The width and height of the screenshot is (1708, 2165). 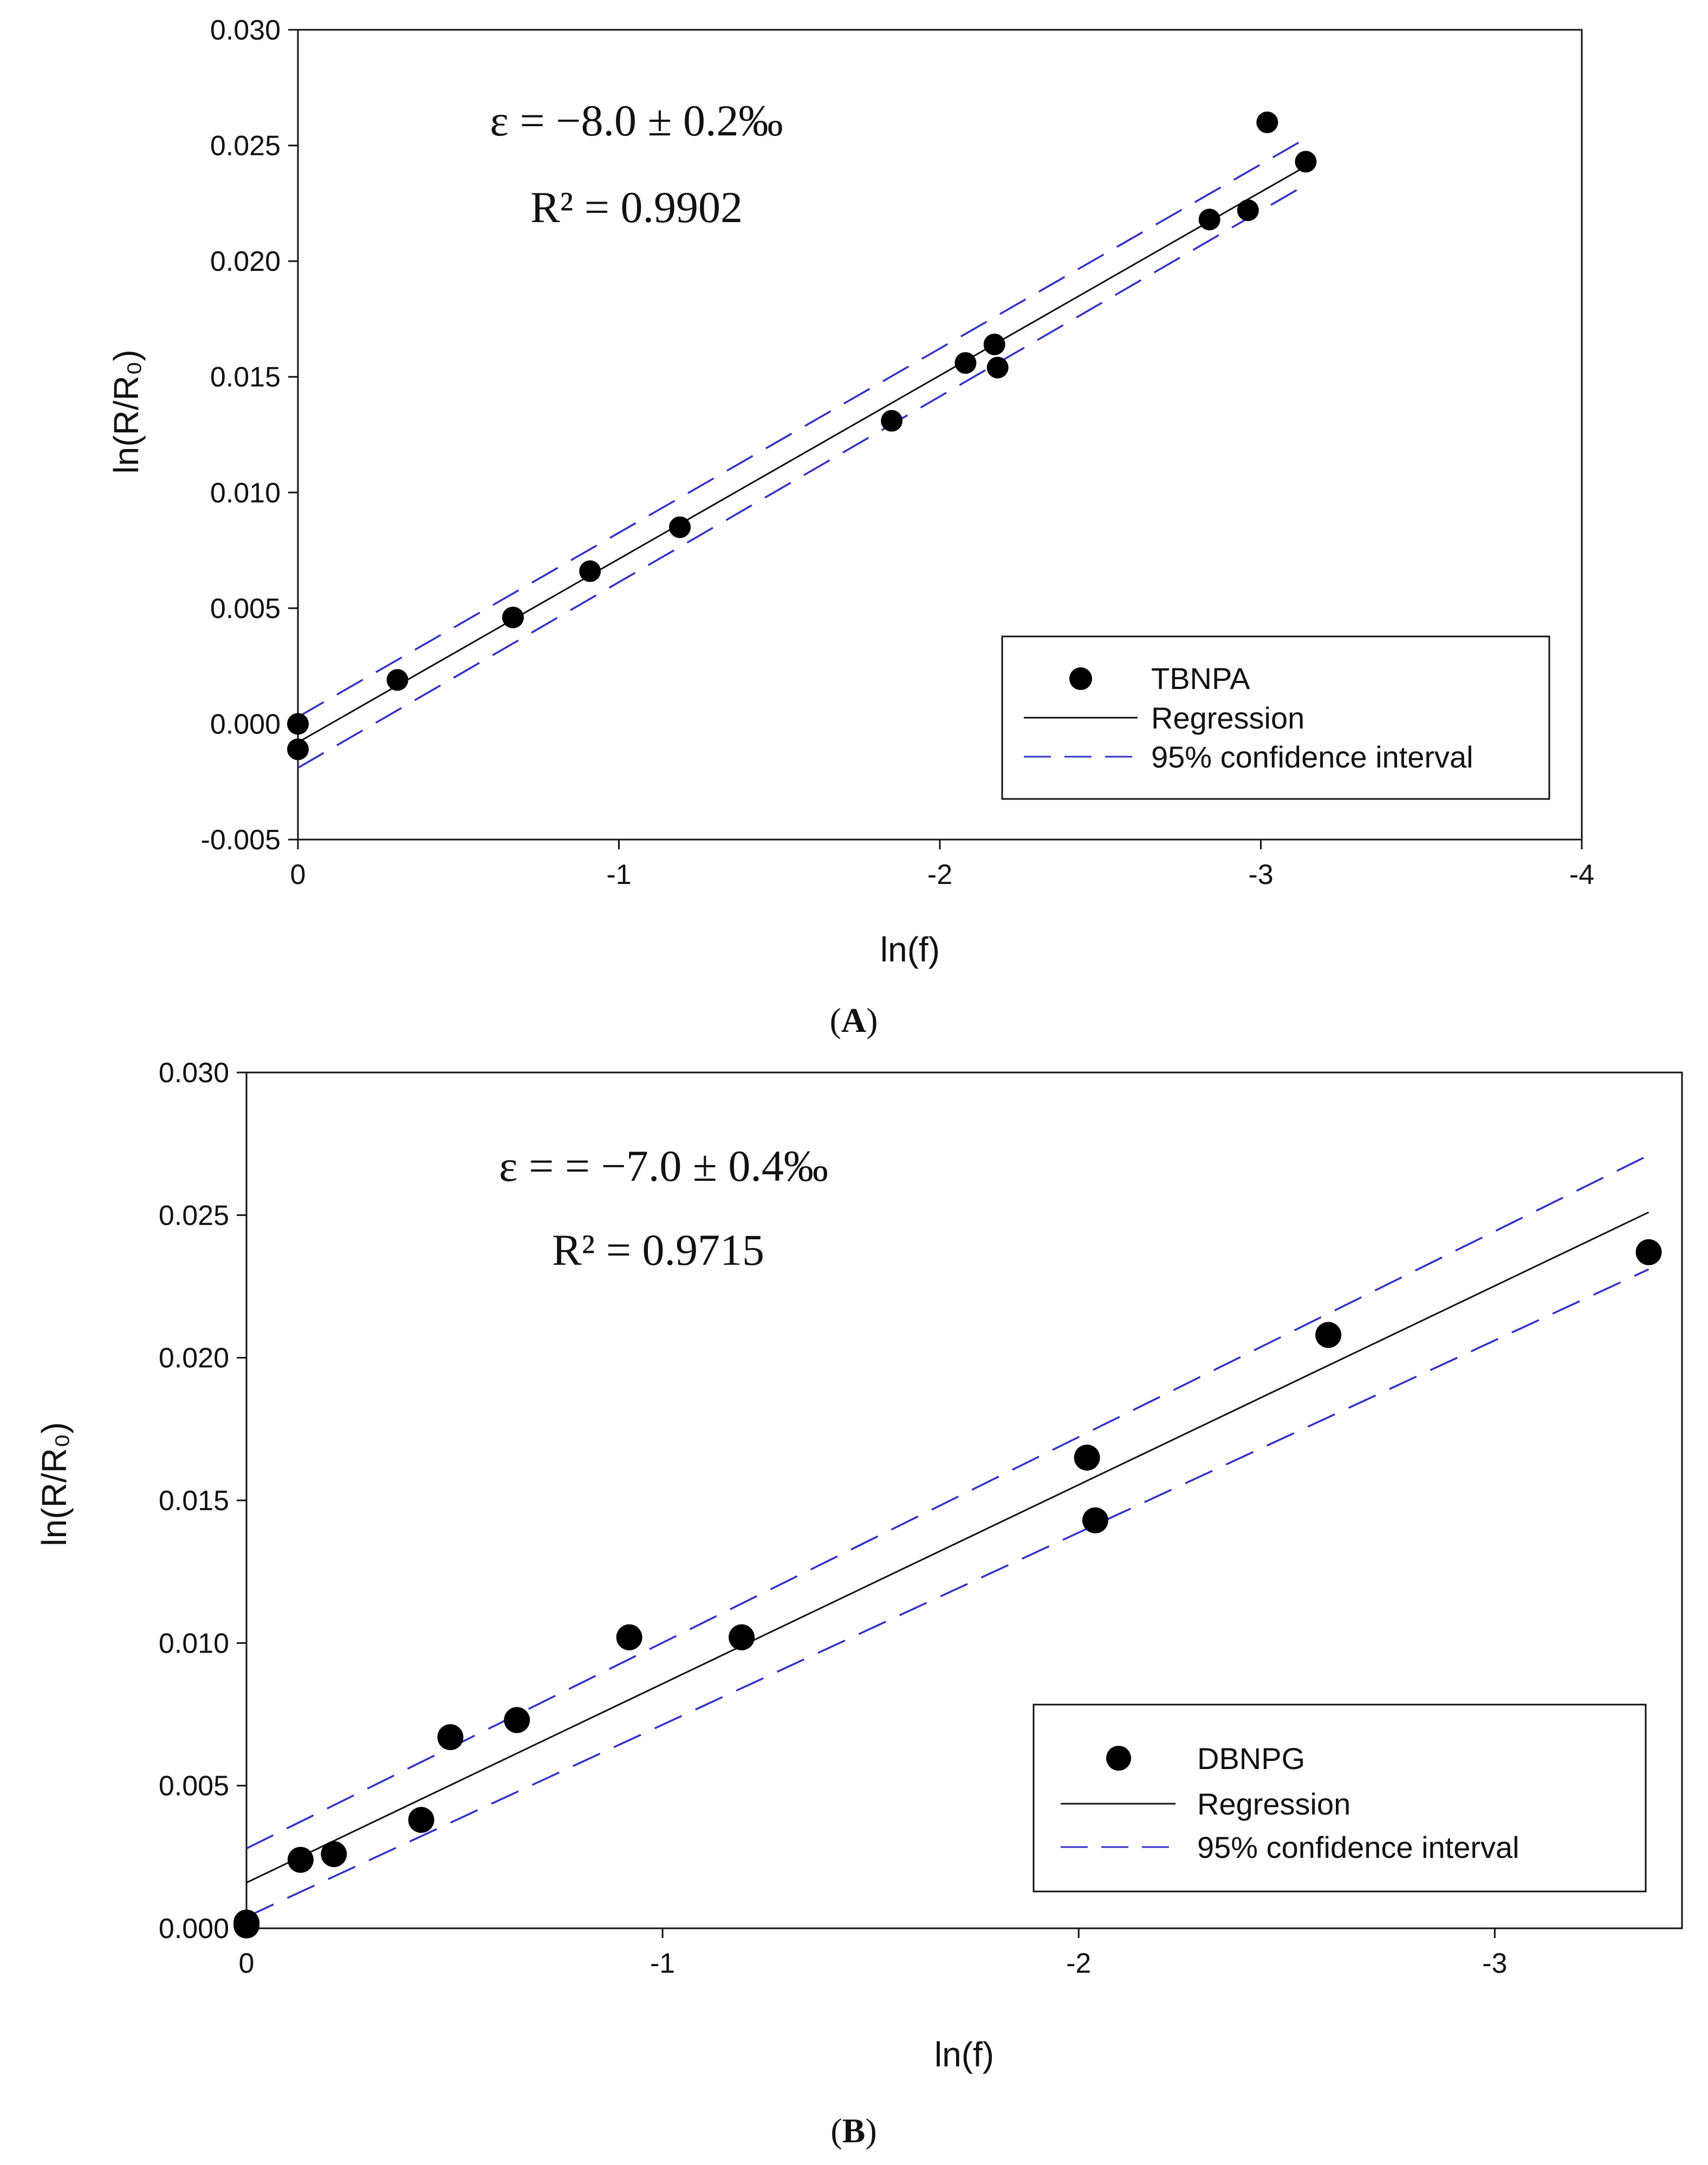 I want to click on panel-b-legend-box, so click(x=1340, y=1799).